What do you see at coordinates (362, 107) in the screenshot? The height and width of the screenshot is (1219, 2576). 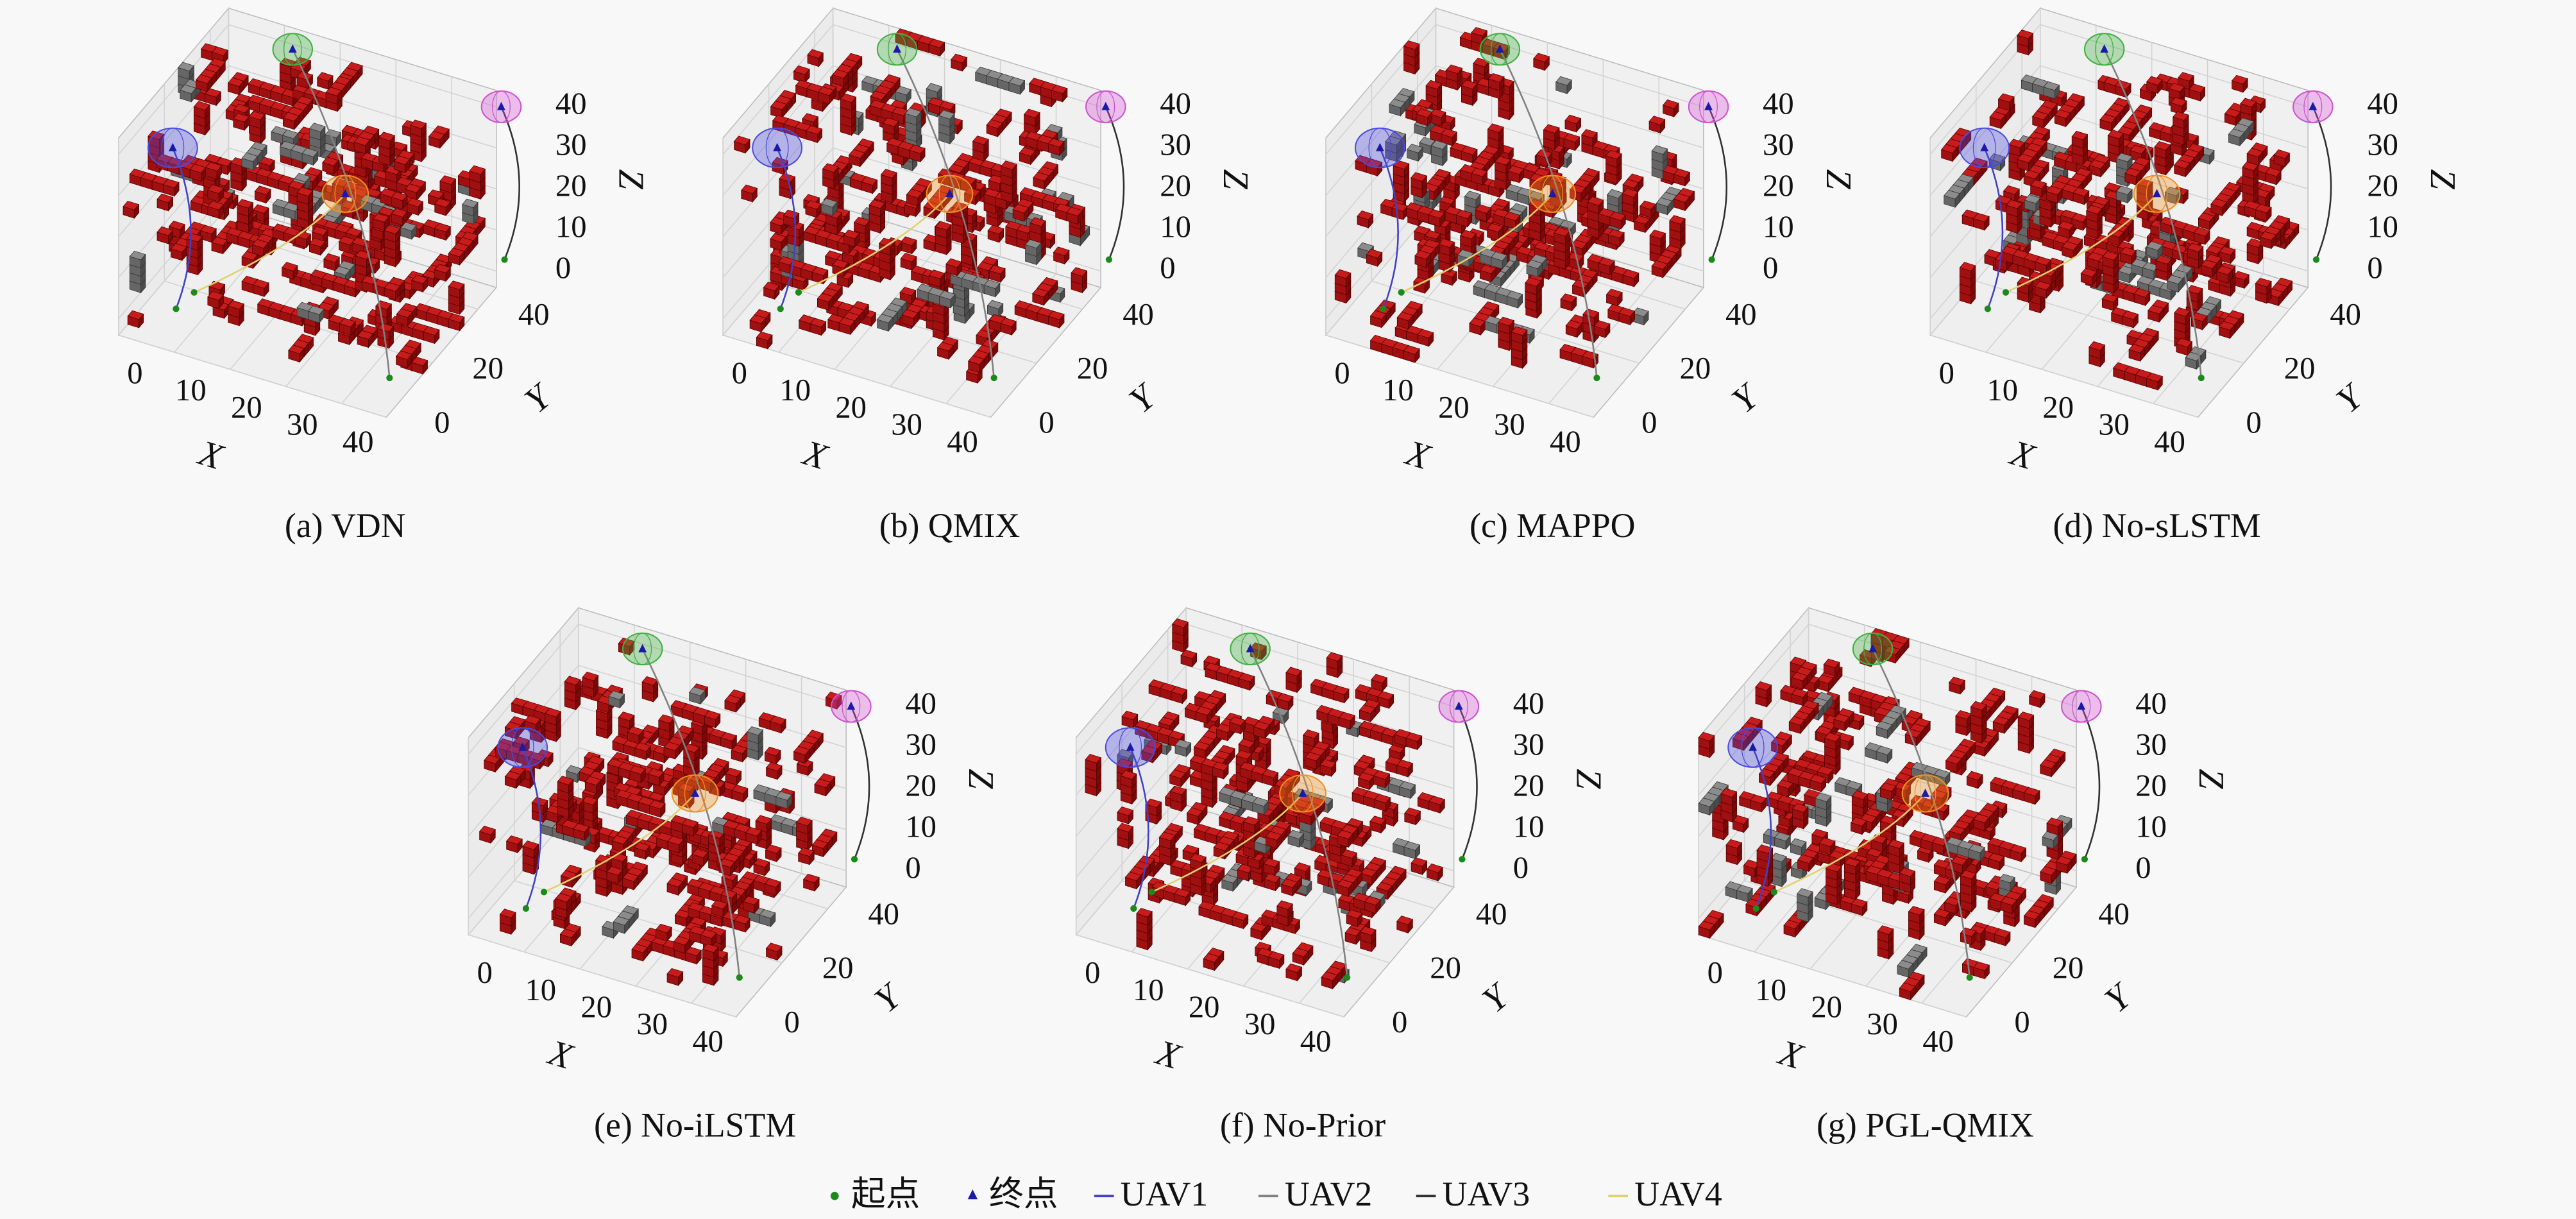 I see `grid-line` at bounding box center [362, 107].